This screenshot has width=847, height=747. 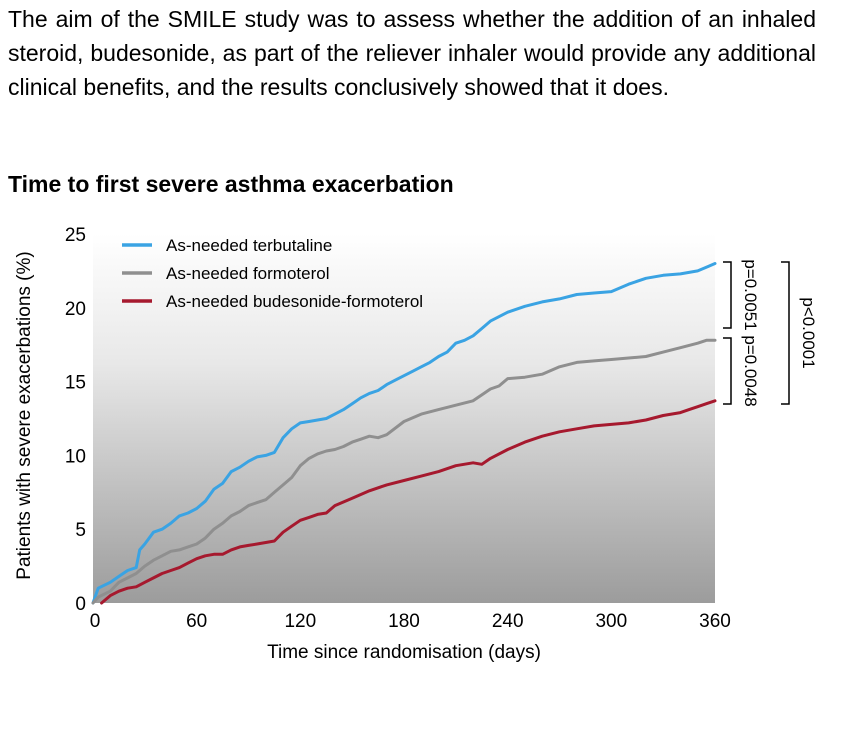 I want to click on x-tick-label: 180, so click(x=404, y=621).